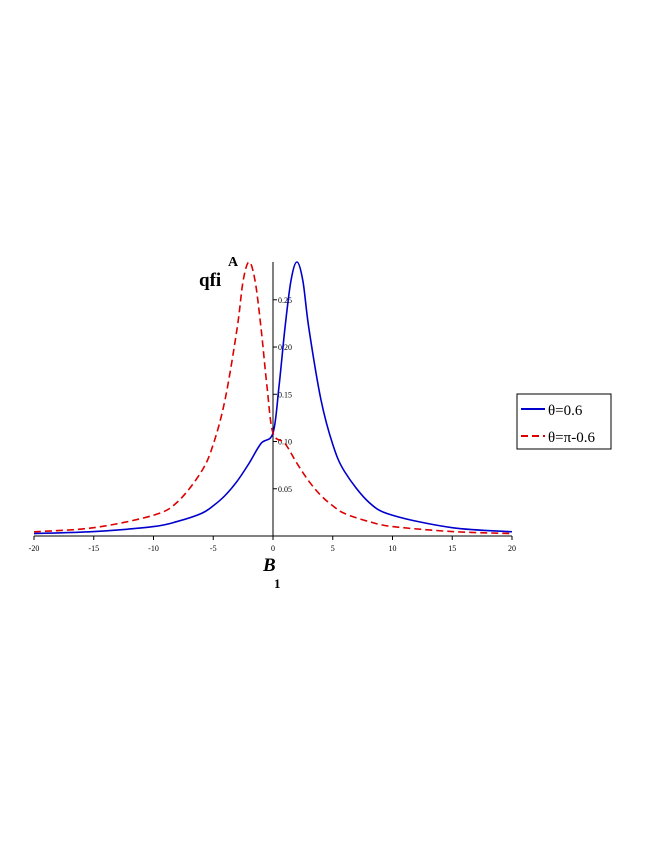  What do you see at coordinates (93, 548) in the screenshot?
I see `x-tick-label: -15` at bounding box center [93, 548].